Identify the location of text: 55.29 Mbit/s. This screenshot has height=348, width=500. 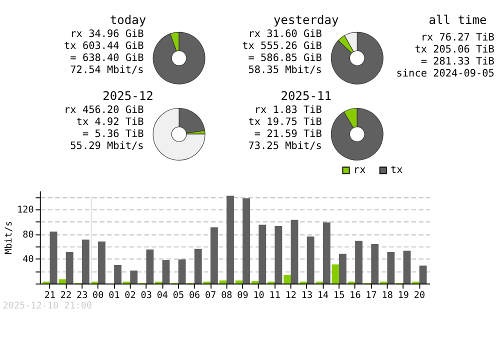
(107, 146).